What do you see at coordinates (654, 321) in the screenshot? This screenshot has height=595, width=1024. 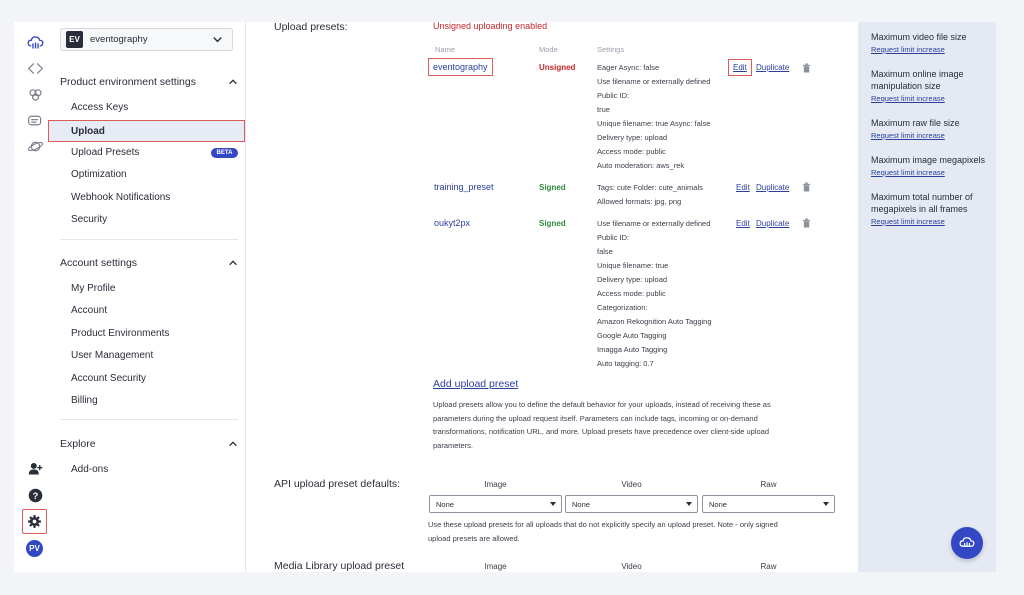 I see `preset-setting: Amazon Rekognition Auto Tagging` at bounding box center [654, 321].